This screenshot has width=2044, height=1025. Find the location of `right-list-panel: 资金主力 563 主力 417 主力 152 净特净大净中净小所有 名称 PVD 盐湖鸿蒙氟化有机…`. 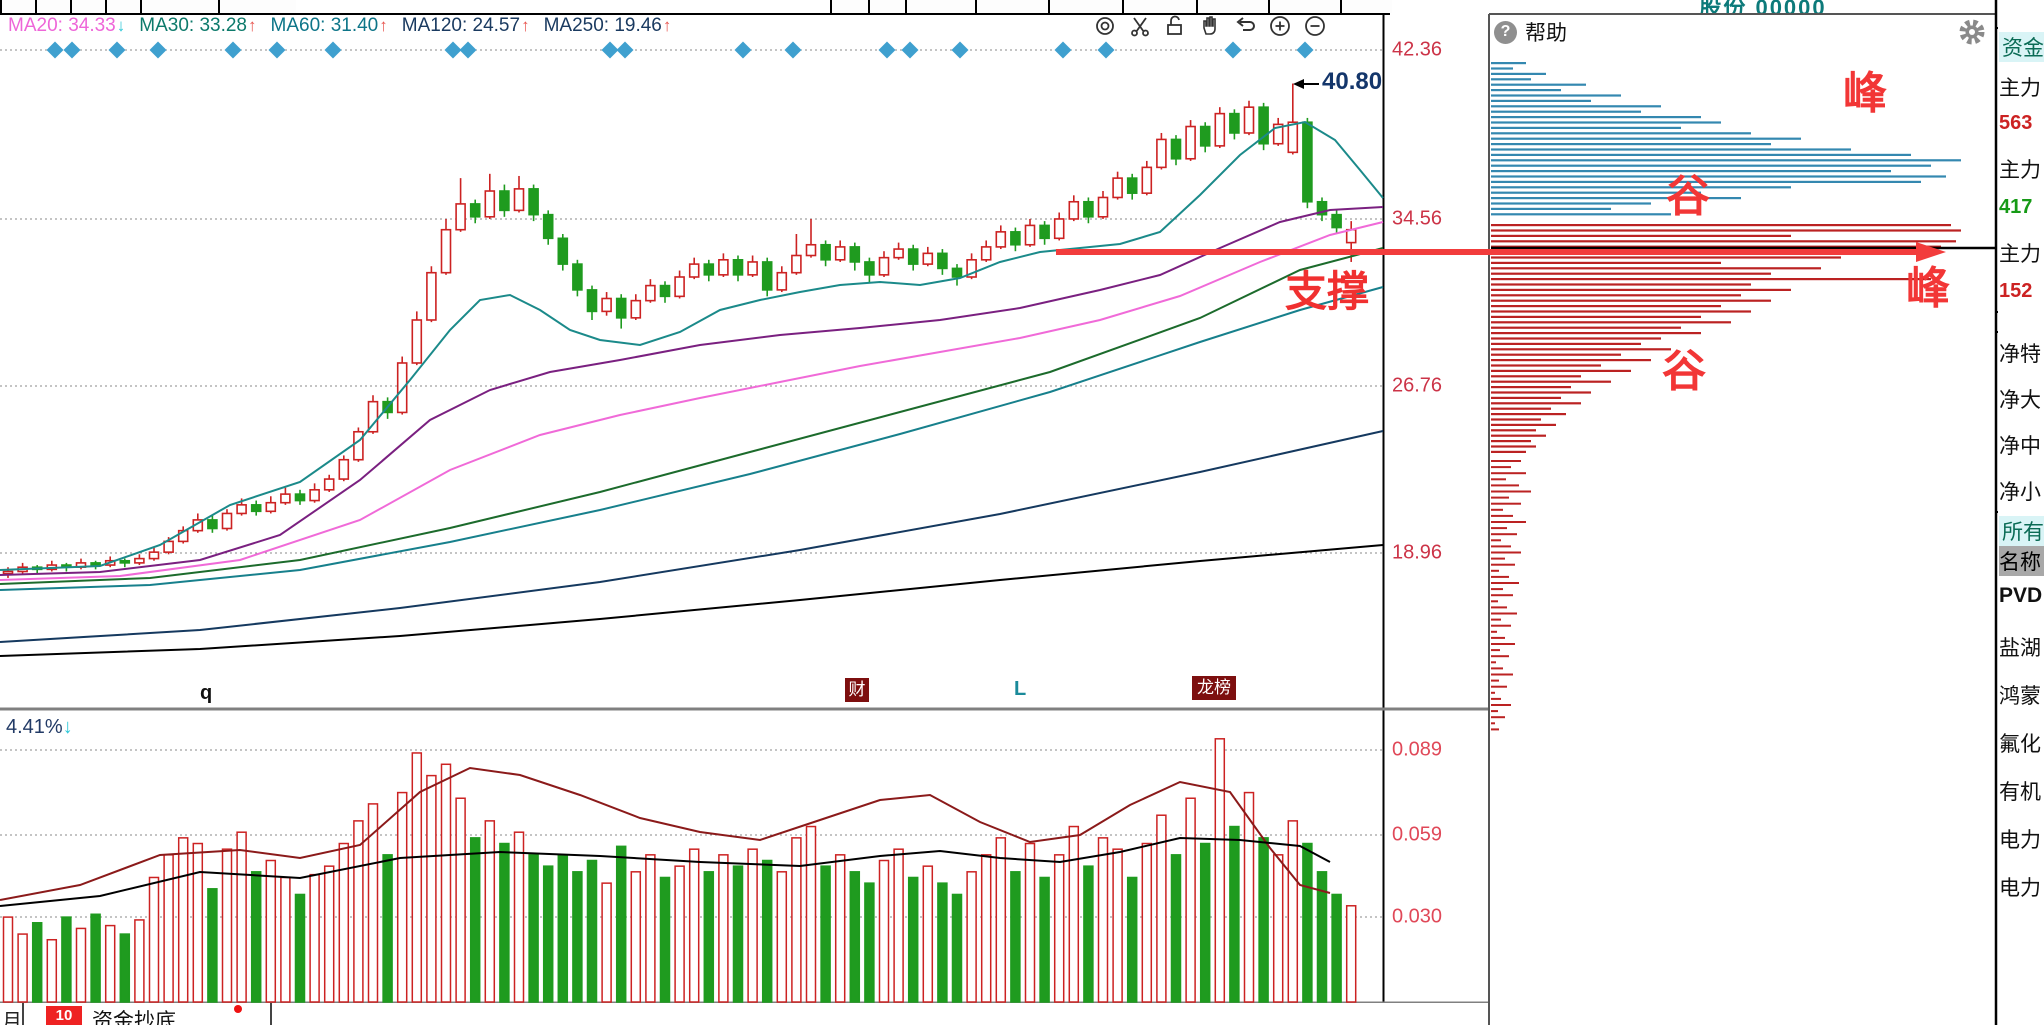

right-list-panel: 资金主力 563 主力 417 主力 152 净特净大净中净小所有 名称 PVD 盐湖鸿蒙氟化有机… is located at coordinates (2021, 512).